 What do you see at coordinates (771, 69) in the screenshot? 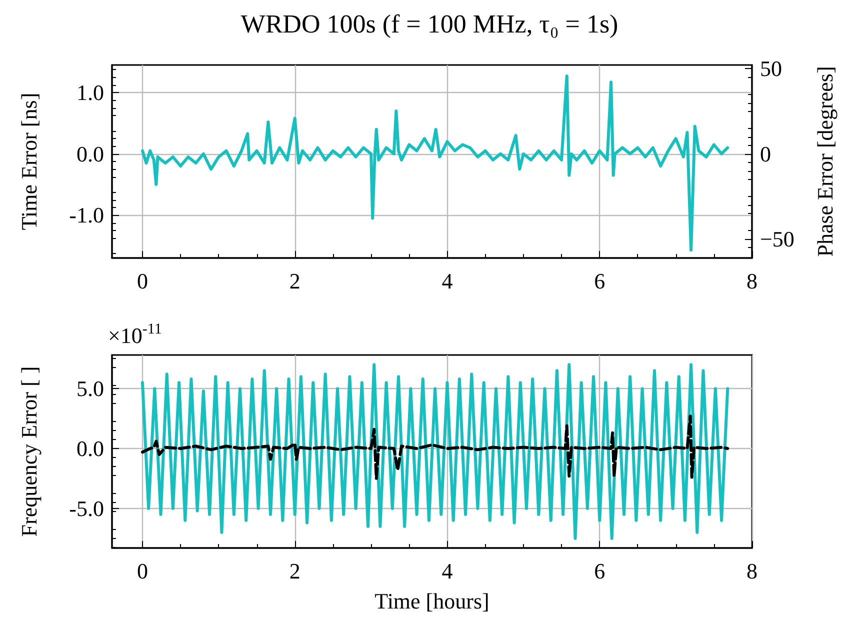
I see `y2-tick-label: 50` at bounding box center [771, 69].